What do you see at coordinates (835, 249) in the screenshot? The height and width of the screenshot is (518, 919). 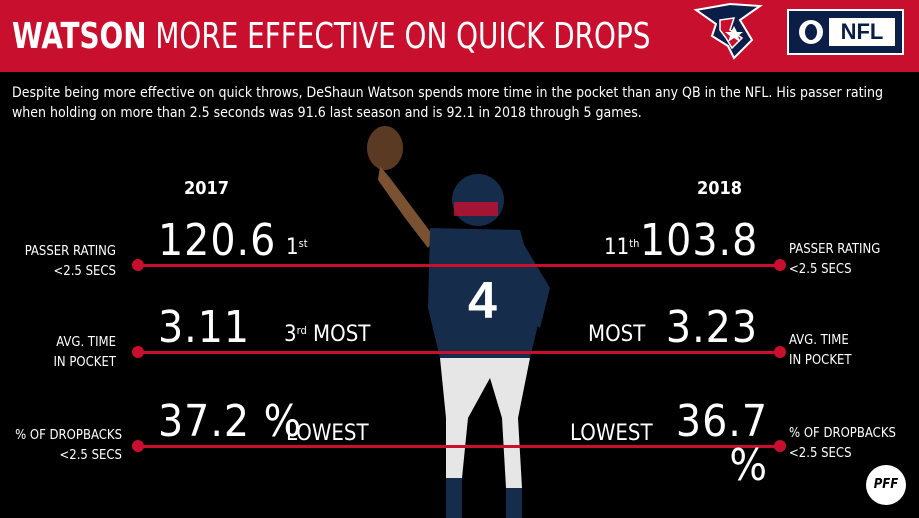 I see `rating-label-line1-r: PASSER RATING` at bounding box center [835, 249].